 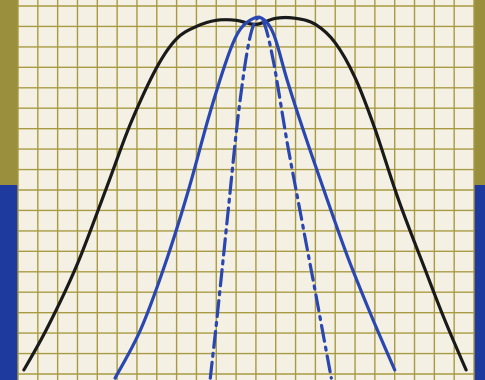 What do you see at coordinates (479, 282) in the screenshot?
I see `blue-frame-right` at bounding box center [479, 282].